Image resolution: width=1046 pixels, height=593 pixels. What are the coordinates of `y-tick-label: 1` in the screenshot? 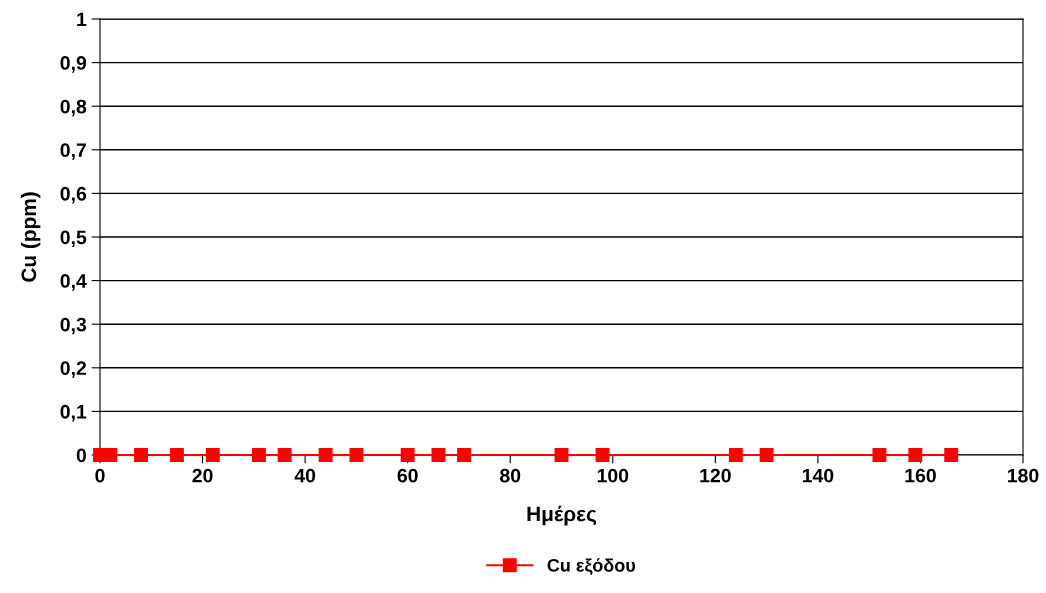 It's located at (82, 19).